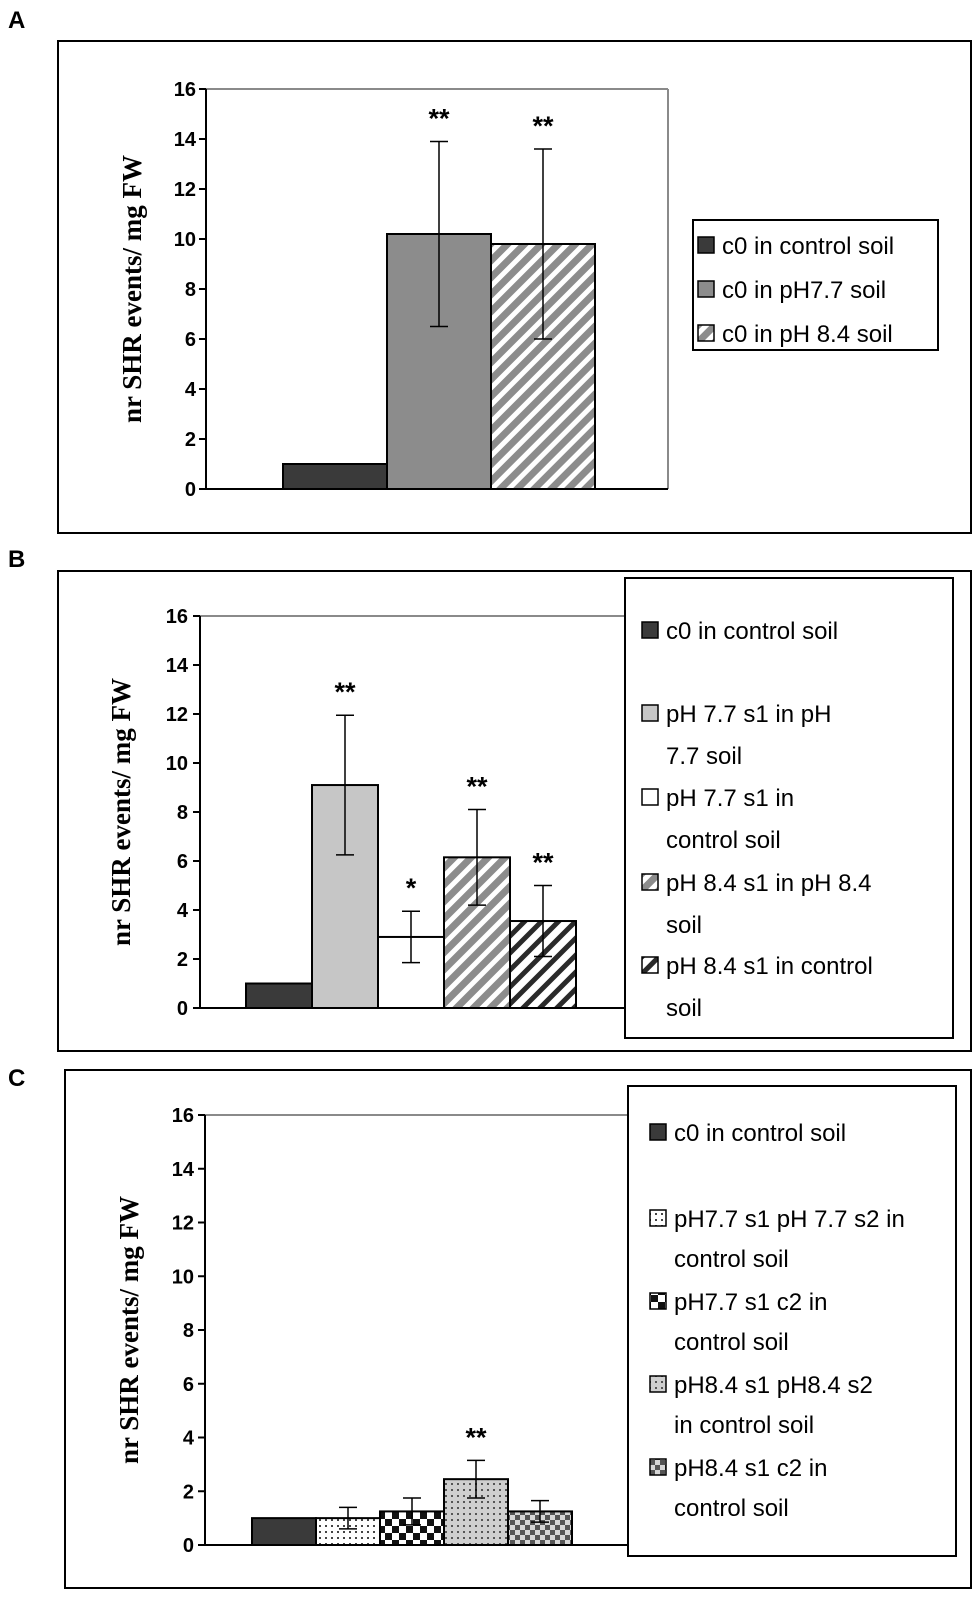 This screenshot has height=1610, width=975. Describe the element at coordinates (345, 692) in the screenshot. I see `panel-b-significance-2: **` at that location.